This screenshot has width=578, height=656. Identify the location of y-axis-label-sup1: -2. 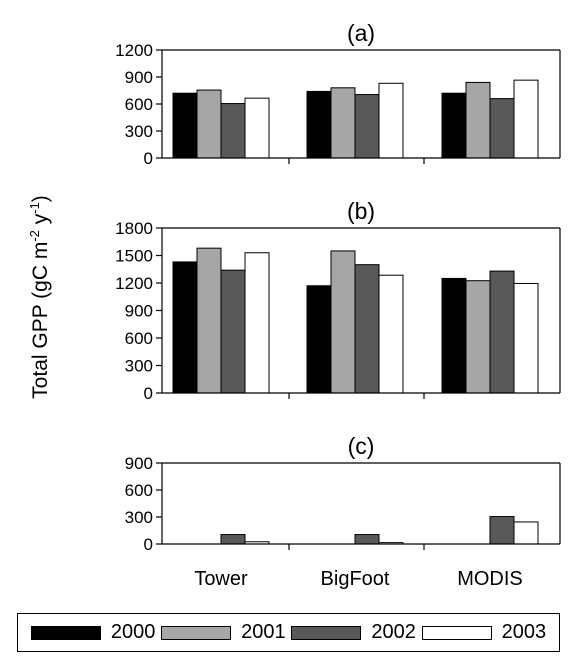
(34, 236).